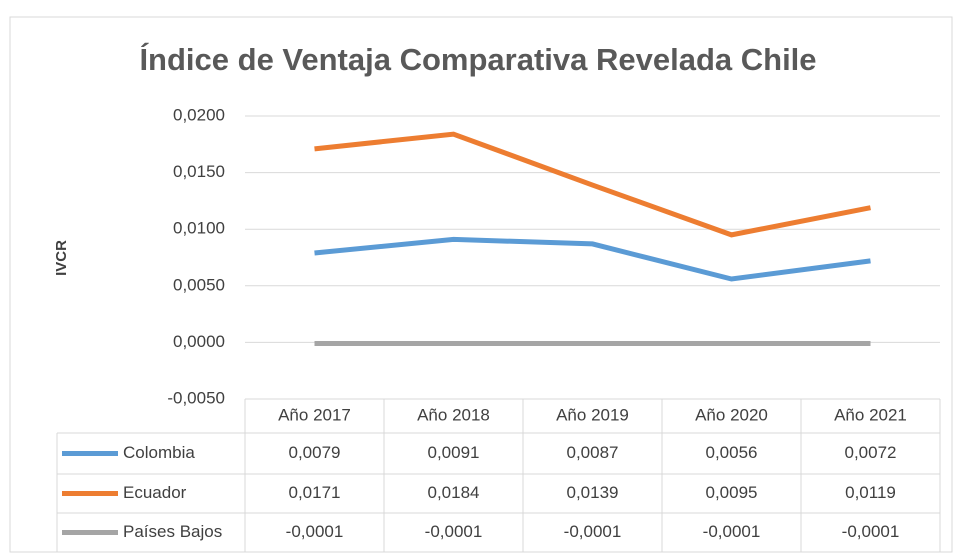  I want to click on x-tick-label: Año 2019, so click(592, 414).